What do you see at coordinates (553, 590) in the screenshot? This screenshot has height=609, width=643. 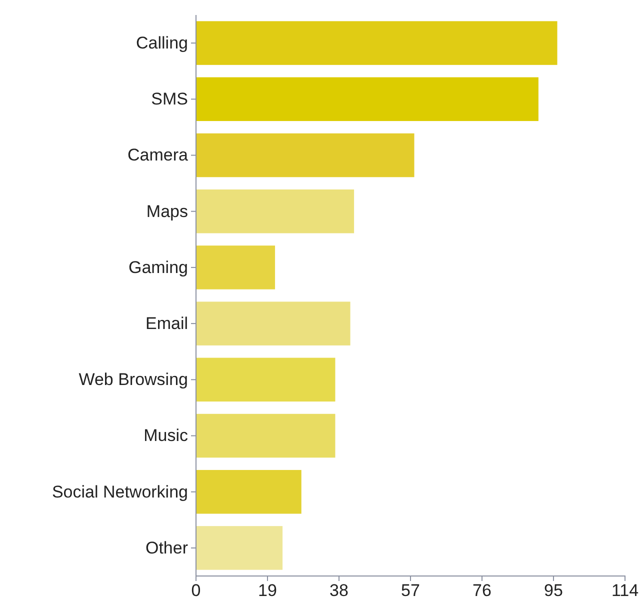 I see `x-tick-label: 95` at bounding box center [553, 590].